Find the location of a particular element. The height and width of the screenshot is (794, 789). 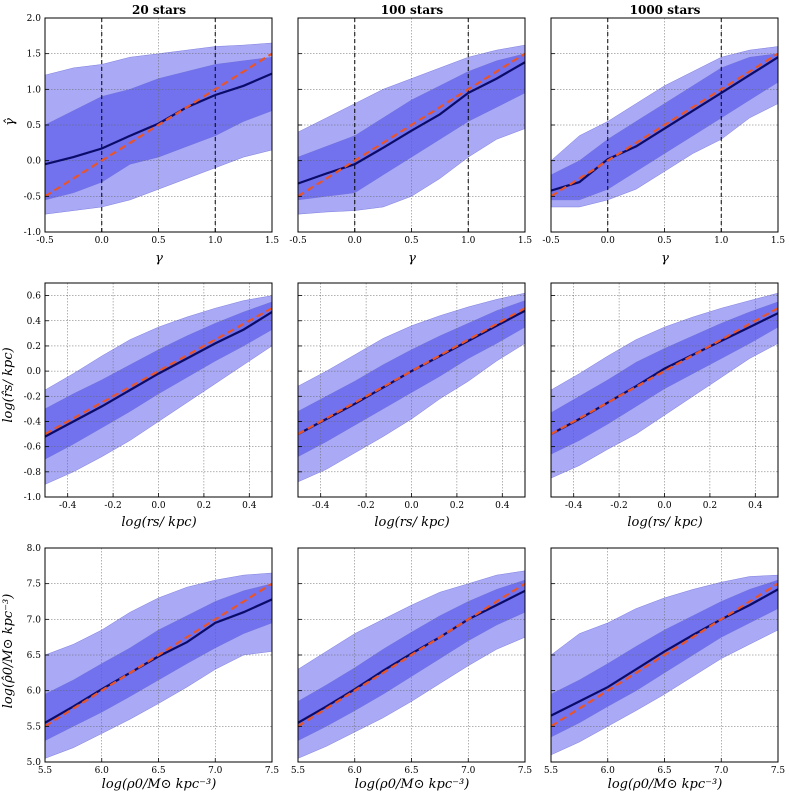

column-title-20-stars: 20 stars is located at coordinates (159, 10).